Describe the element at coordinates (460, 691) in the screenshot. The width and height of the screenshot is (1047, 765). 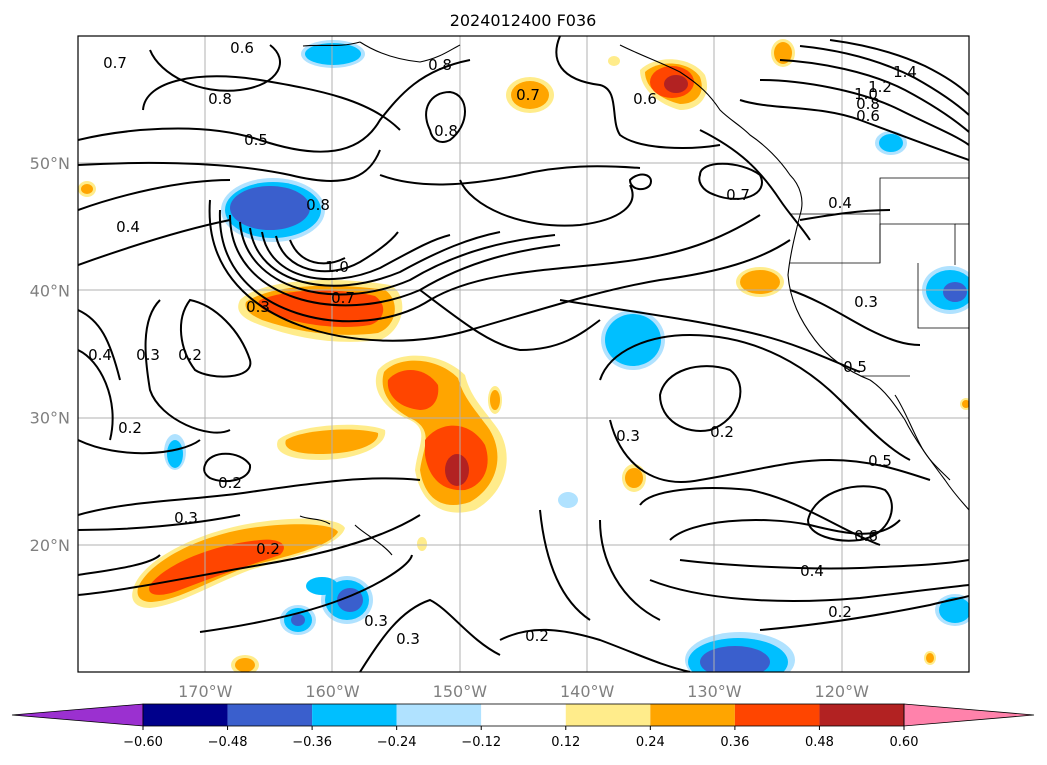
I see `longitude-label: 150°W` at that location.